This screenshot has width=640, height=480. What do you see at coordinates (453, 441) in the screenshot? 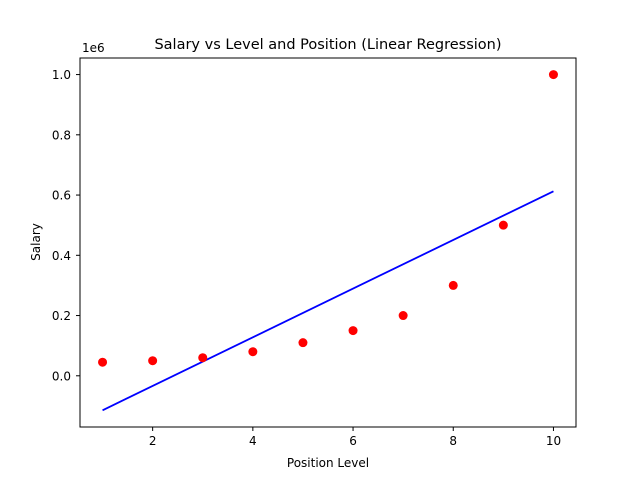
I see `x-tick-label: 8` at bounding box center [453, 441].